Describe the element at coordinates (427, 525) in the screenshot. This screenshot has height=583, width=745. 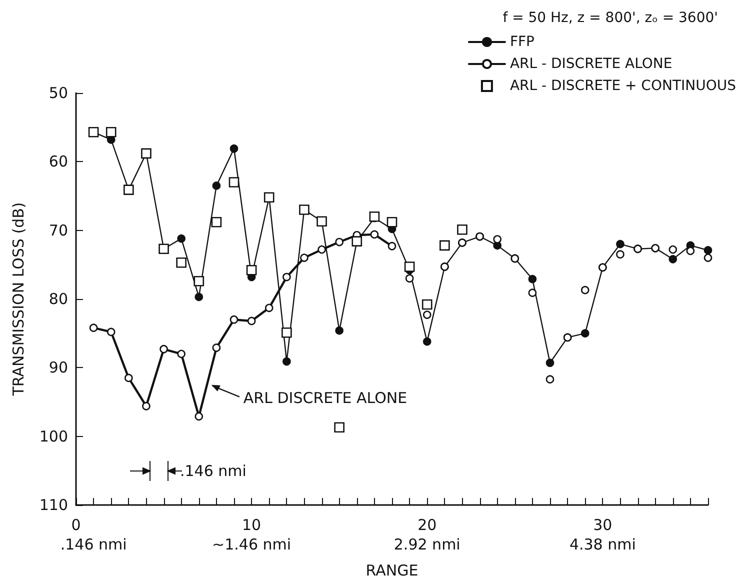
I see `x-tick-label: 20` at that location.